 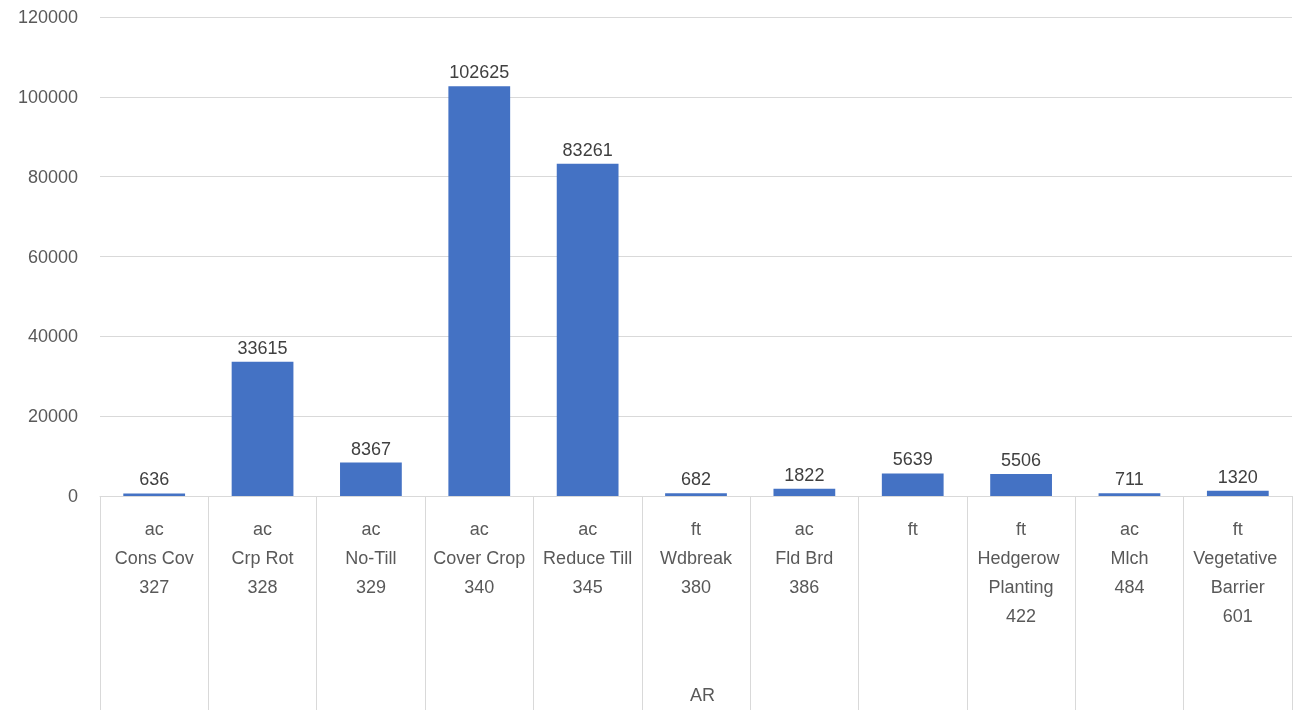 What do you see at coordinates (1021, 572) in the screenshot?
I see `x-tick-label: ft Hedgerow Planting 422` at bounding box center [1021, 572].